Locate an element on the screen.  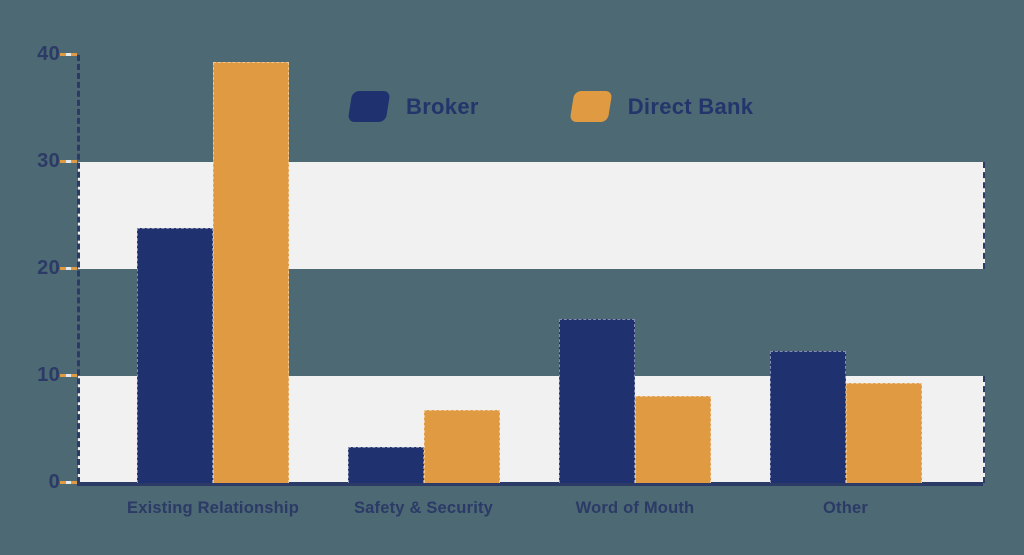
y-axis-line is located at coordinates (78, 269).